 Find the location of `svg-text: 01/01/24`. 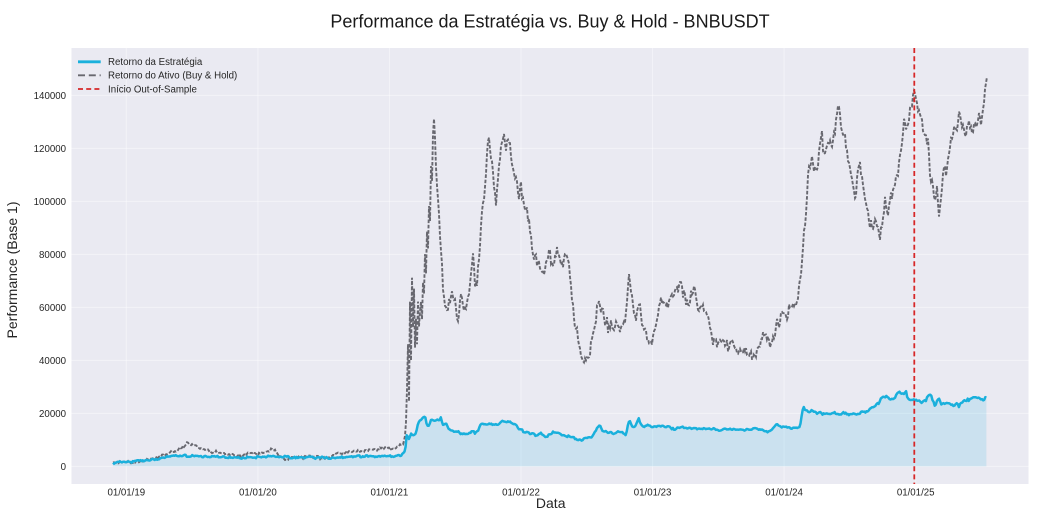

svg-text: 01/01/24 is located at coordinates (784, 493).